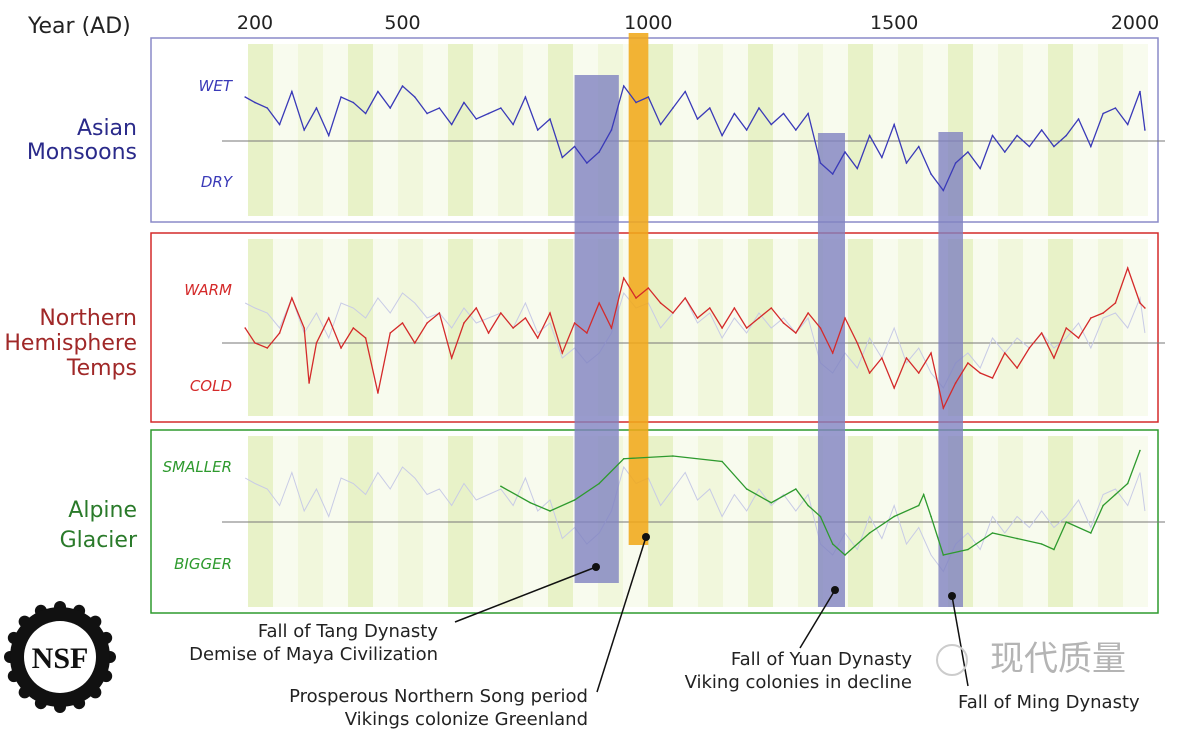 The height and width of the screenshot is (734, 1182). I want to click on ghost-monsoon-line, so click(695, 340).